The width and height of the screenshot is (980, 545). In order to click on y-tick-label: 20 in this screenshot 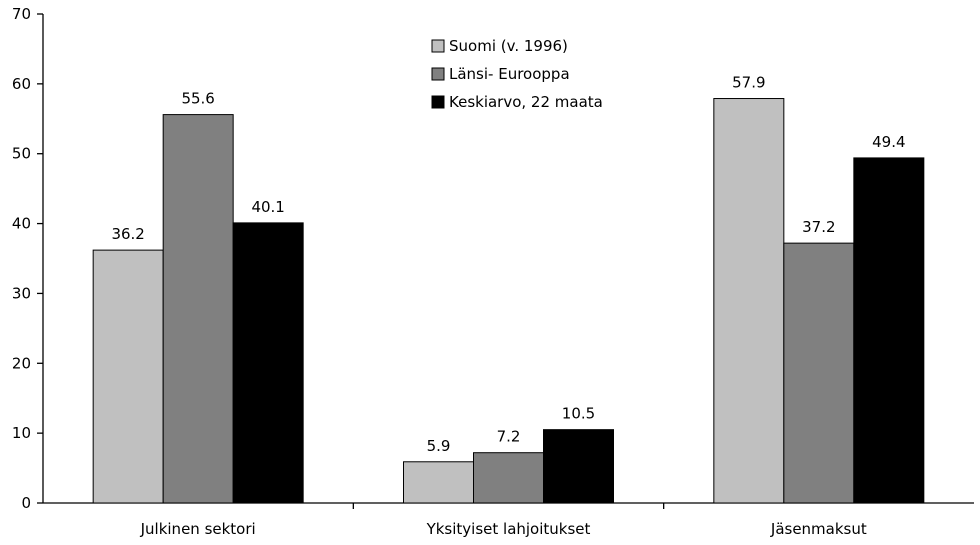, I will do `click(21, 363)`.